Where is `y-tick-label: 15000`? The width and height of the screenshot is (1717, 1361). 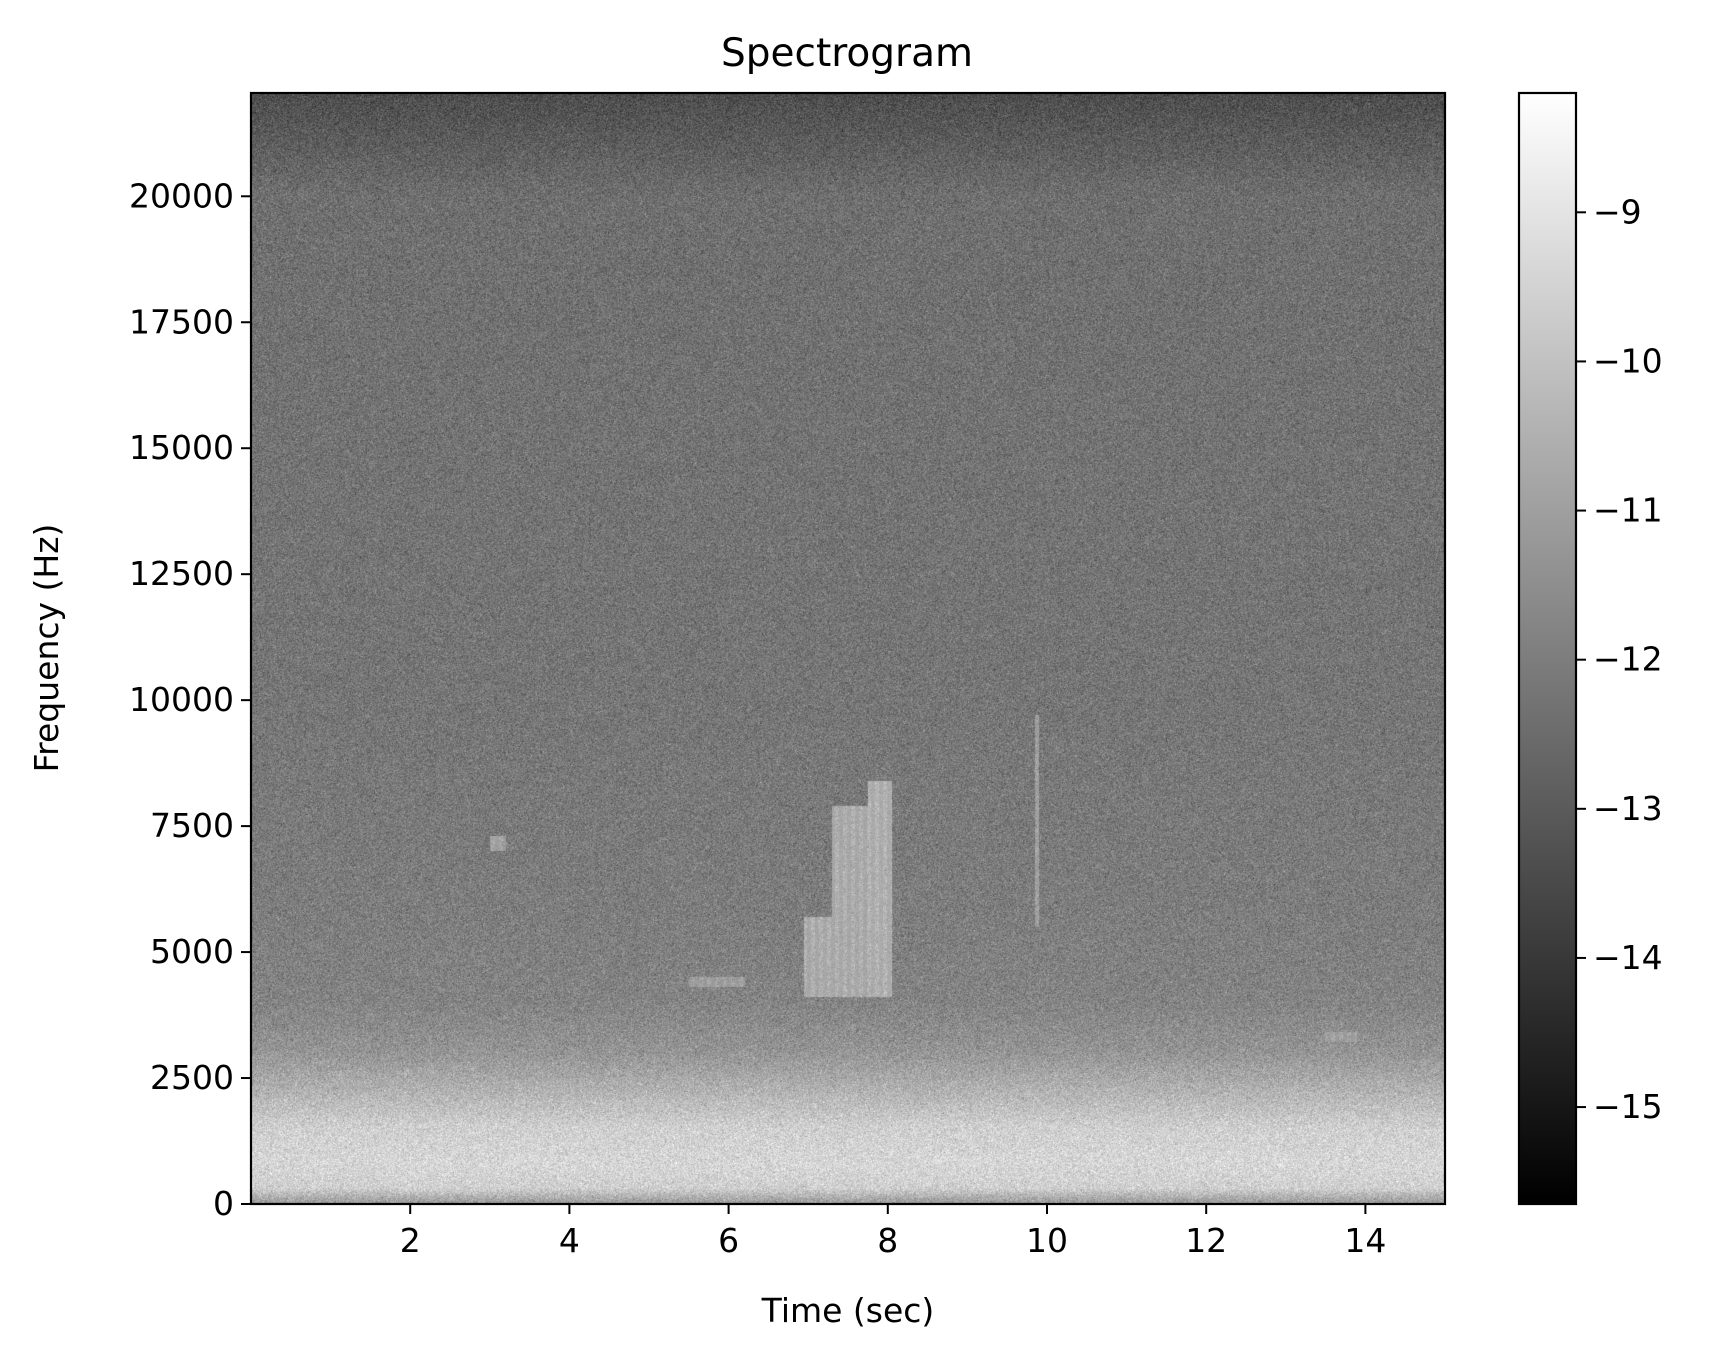
y-tick-label: 15000 is located at coordinates (181, 447).